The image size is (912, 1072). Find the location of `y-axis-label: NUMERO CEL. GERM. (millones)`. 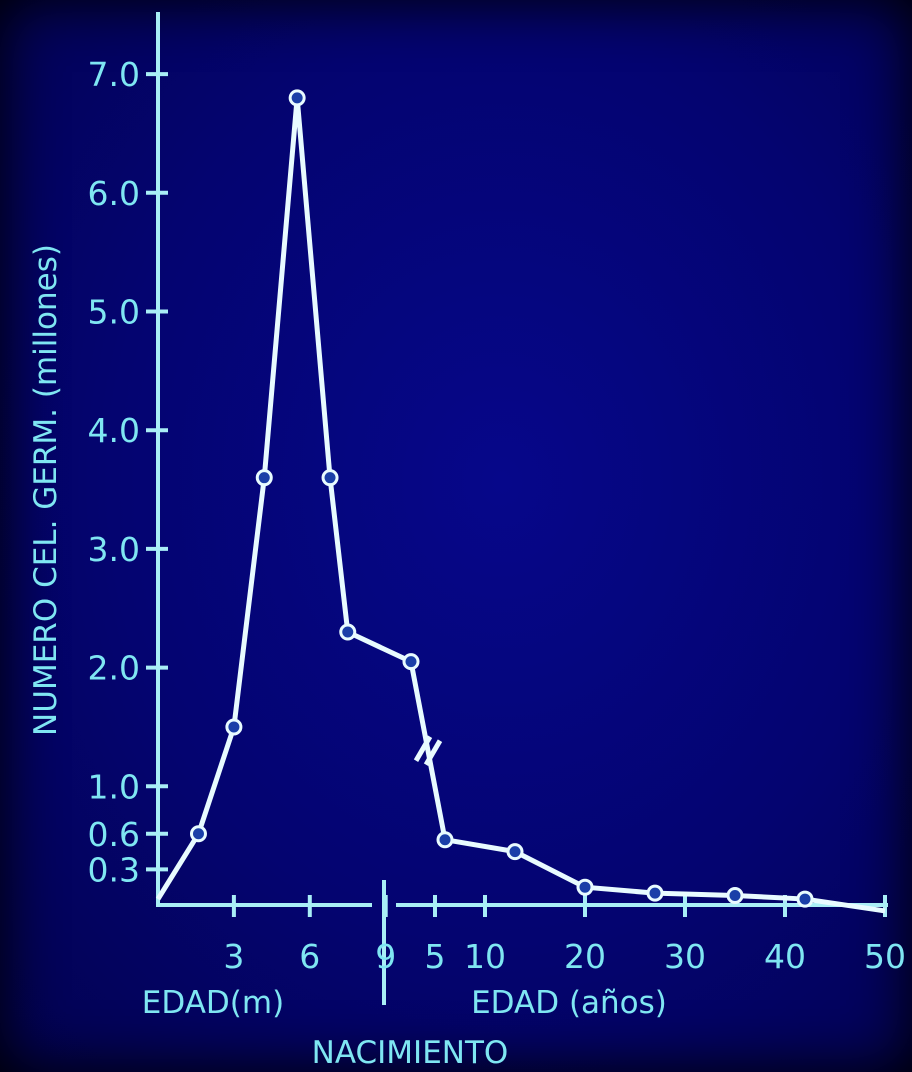

y-axis-label: NUMERO CEL. GERM. (millones) is located at coordinates (46, 490).